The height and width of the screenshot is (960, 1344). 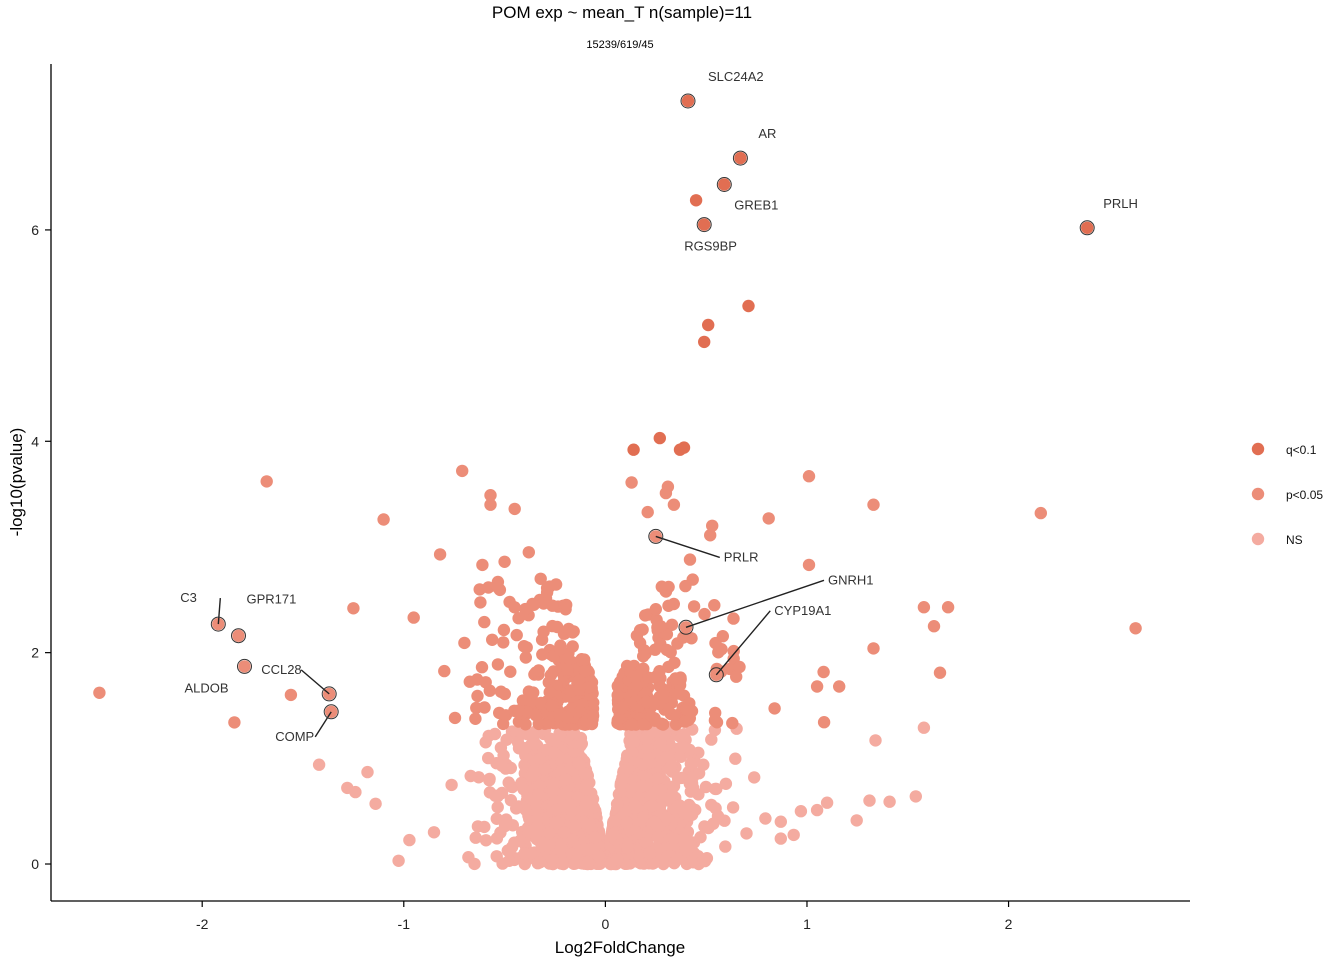 I want to click on y-axis-title: -log10(pvalue), so click(x=16, y=482).